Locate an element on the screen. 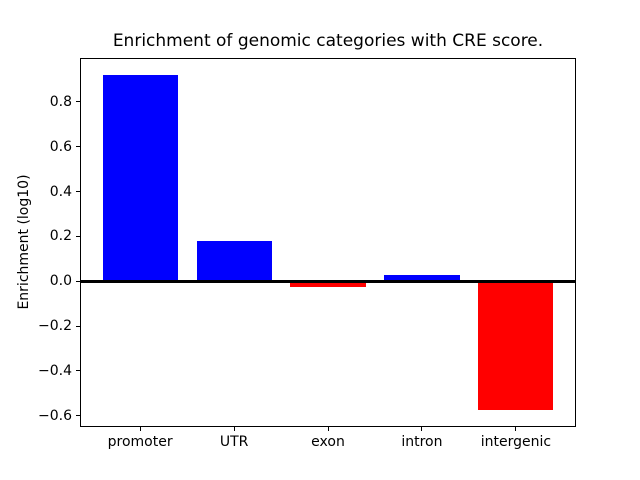  bar-UTR is located at coordinates (234, 261).